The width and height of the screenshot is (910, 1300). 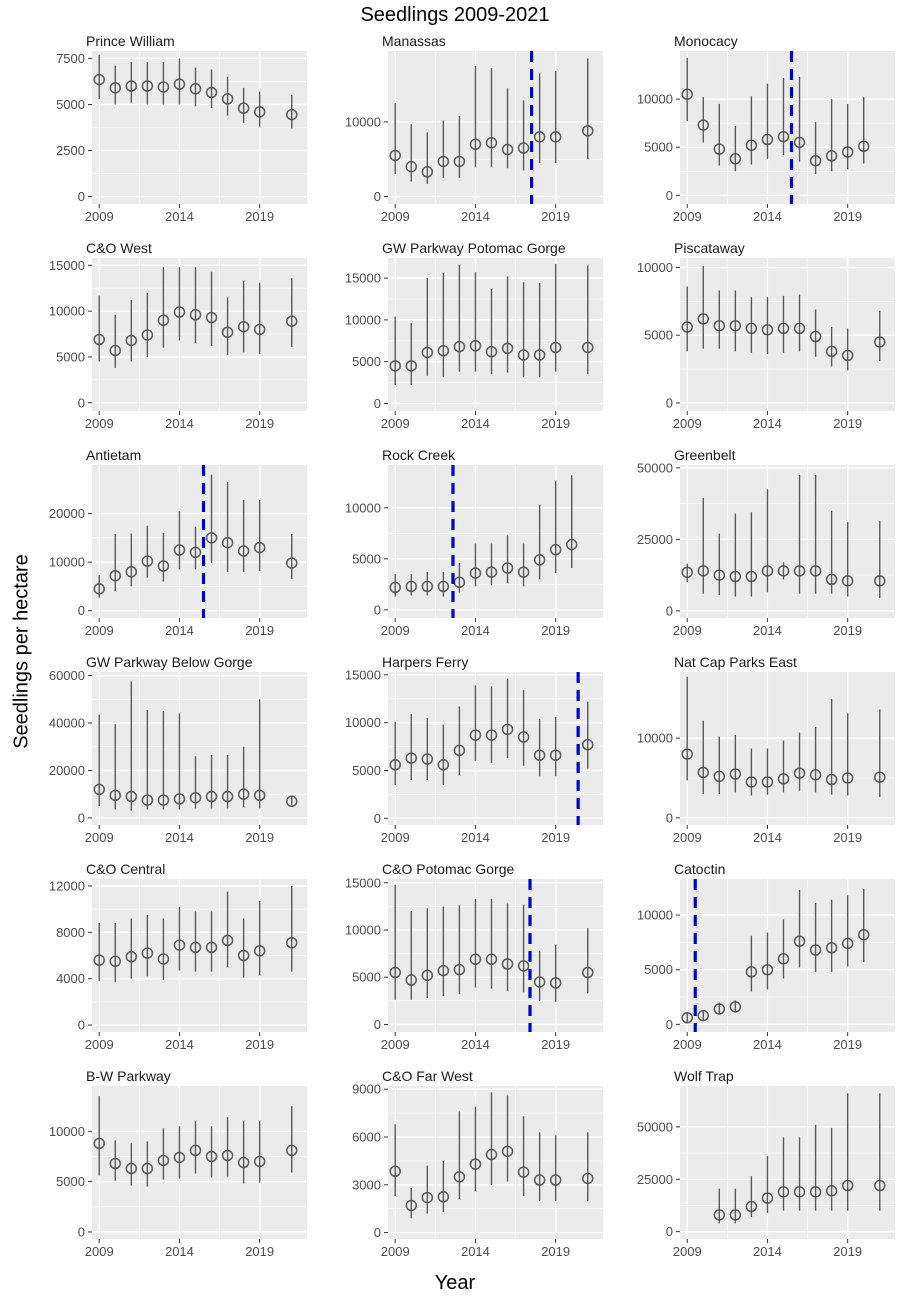 I want to click on y-tick-label: 60000, so click(x=67, y=675).